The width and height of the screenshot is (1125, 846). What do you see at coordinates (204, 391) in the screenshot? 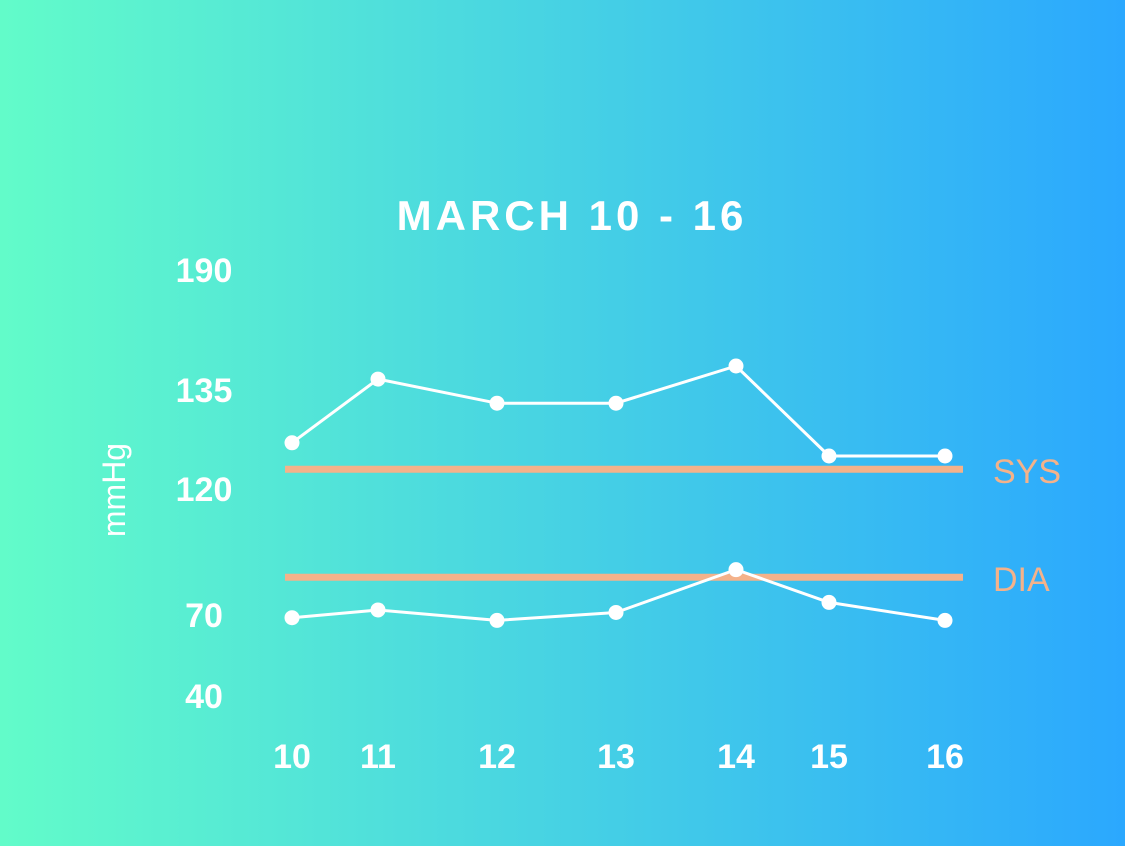
I see `y-tick-label: 135` at bounding box center [204, 391].